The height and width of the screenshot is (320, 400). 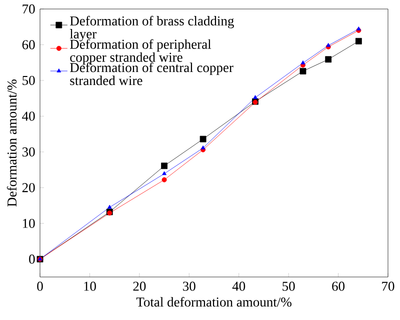 What do you see at coordinates (28, 81) in the screenshot?
I see `y-tick-label: 50` at bounding box center [28, 81].